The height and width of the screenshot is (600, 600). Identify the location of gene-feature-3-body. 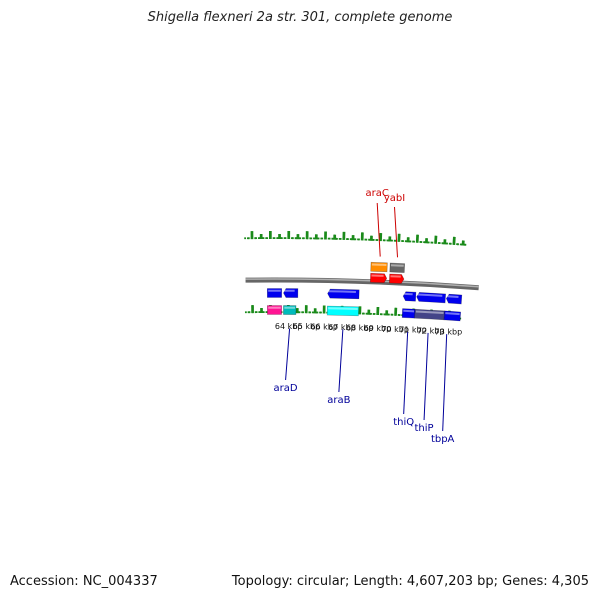
(396, 278).